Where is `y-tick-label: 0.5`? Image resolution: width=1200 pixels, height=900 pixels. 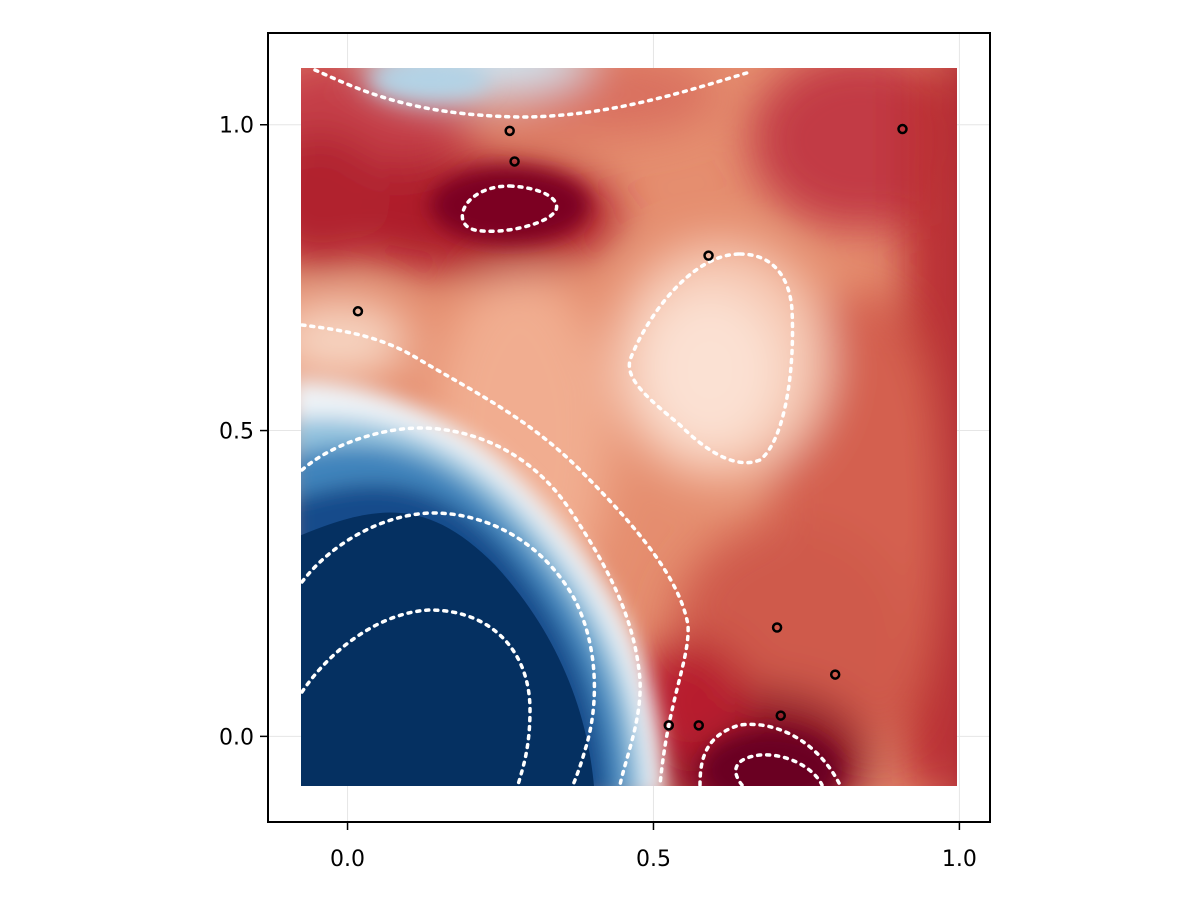
y-tick-label: 0.5 is located at coordinates (236, 432).